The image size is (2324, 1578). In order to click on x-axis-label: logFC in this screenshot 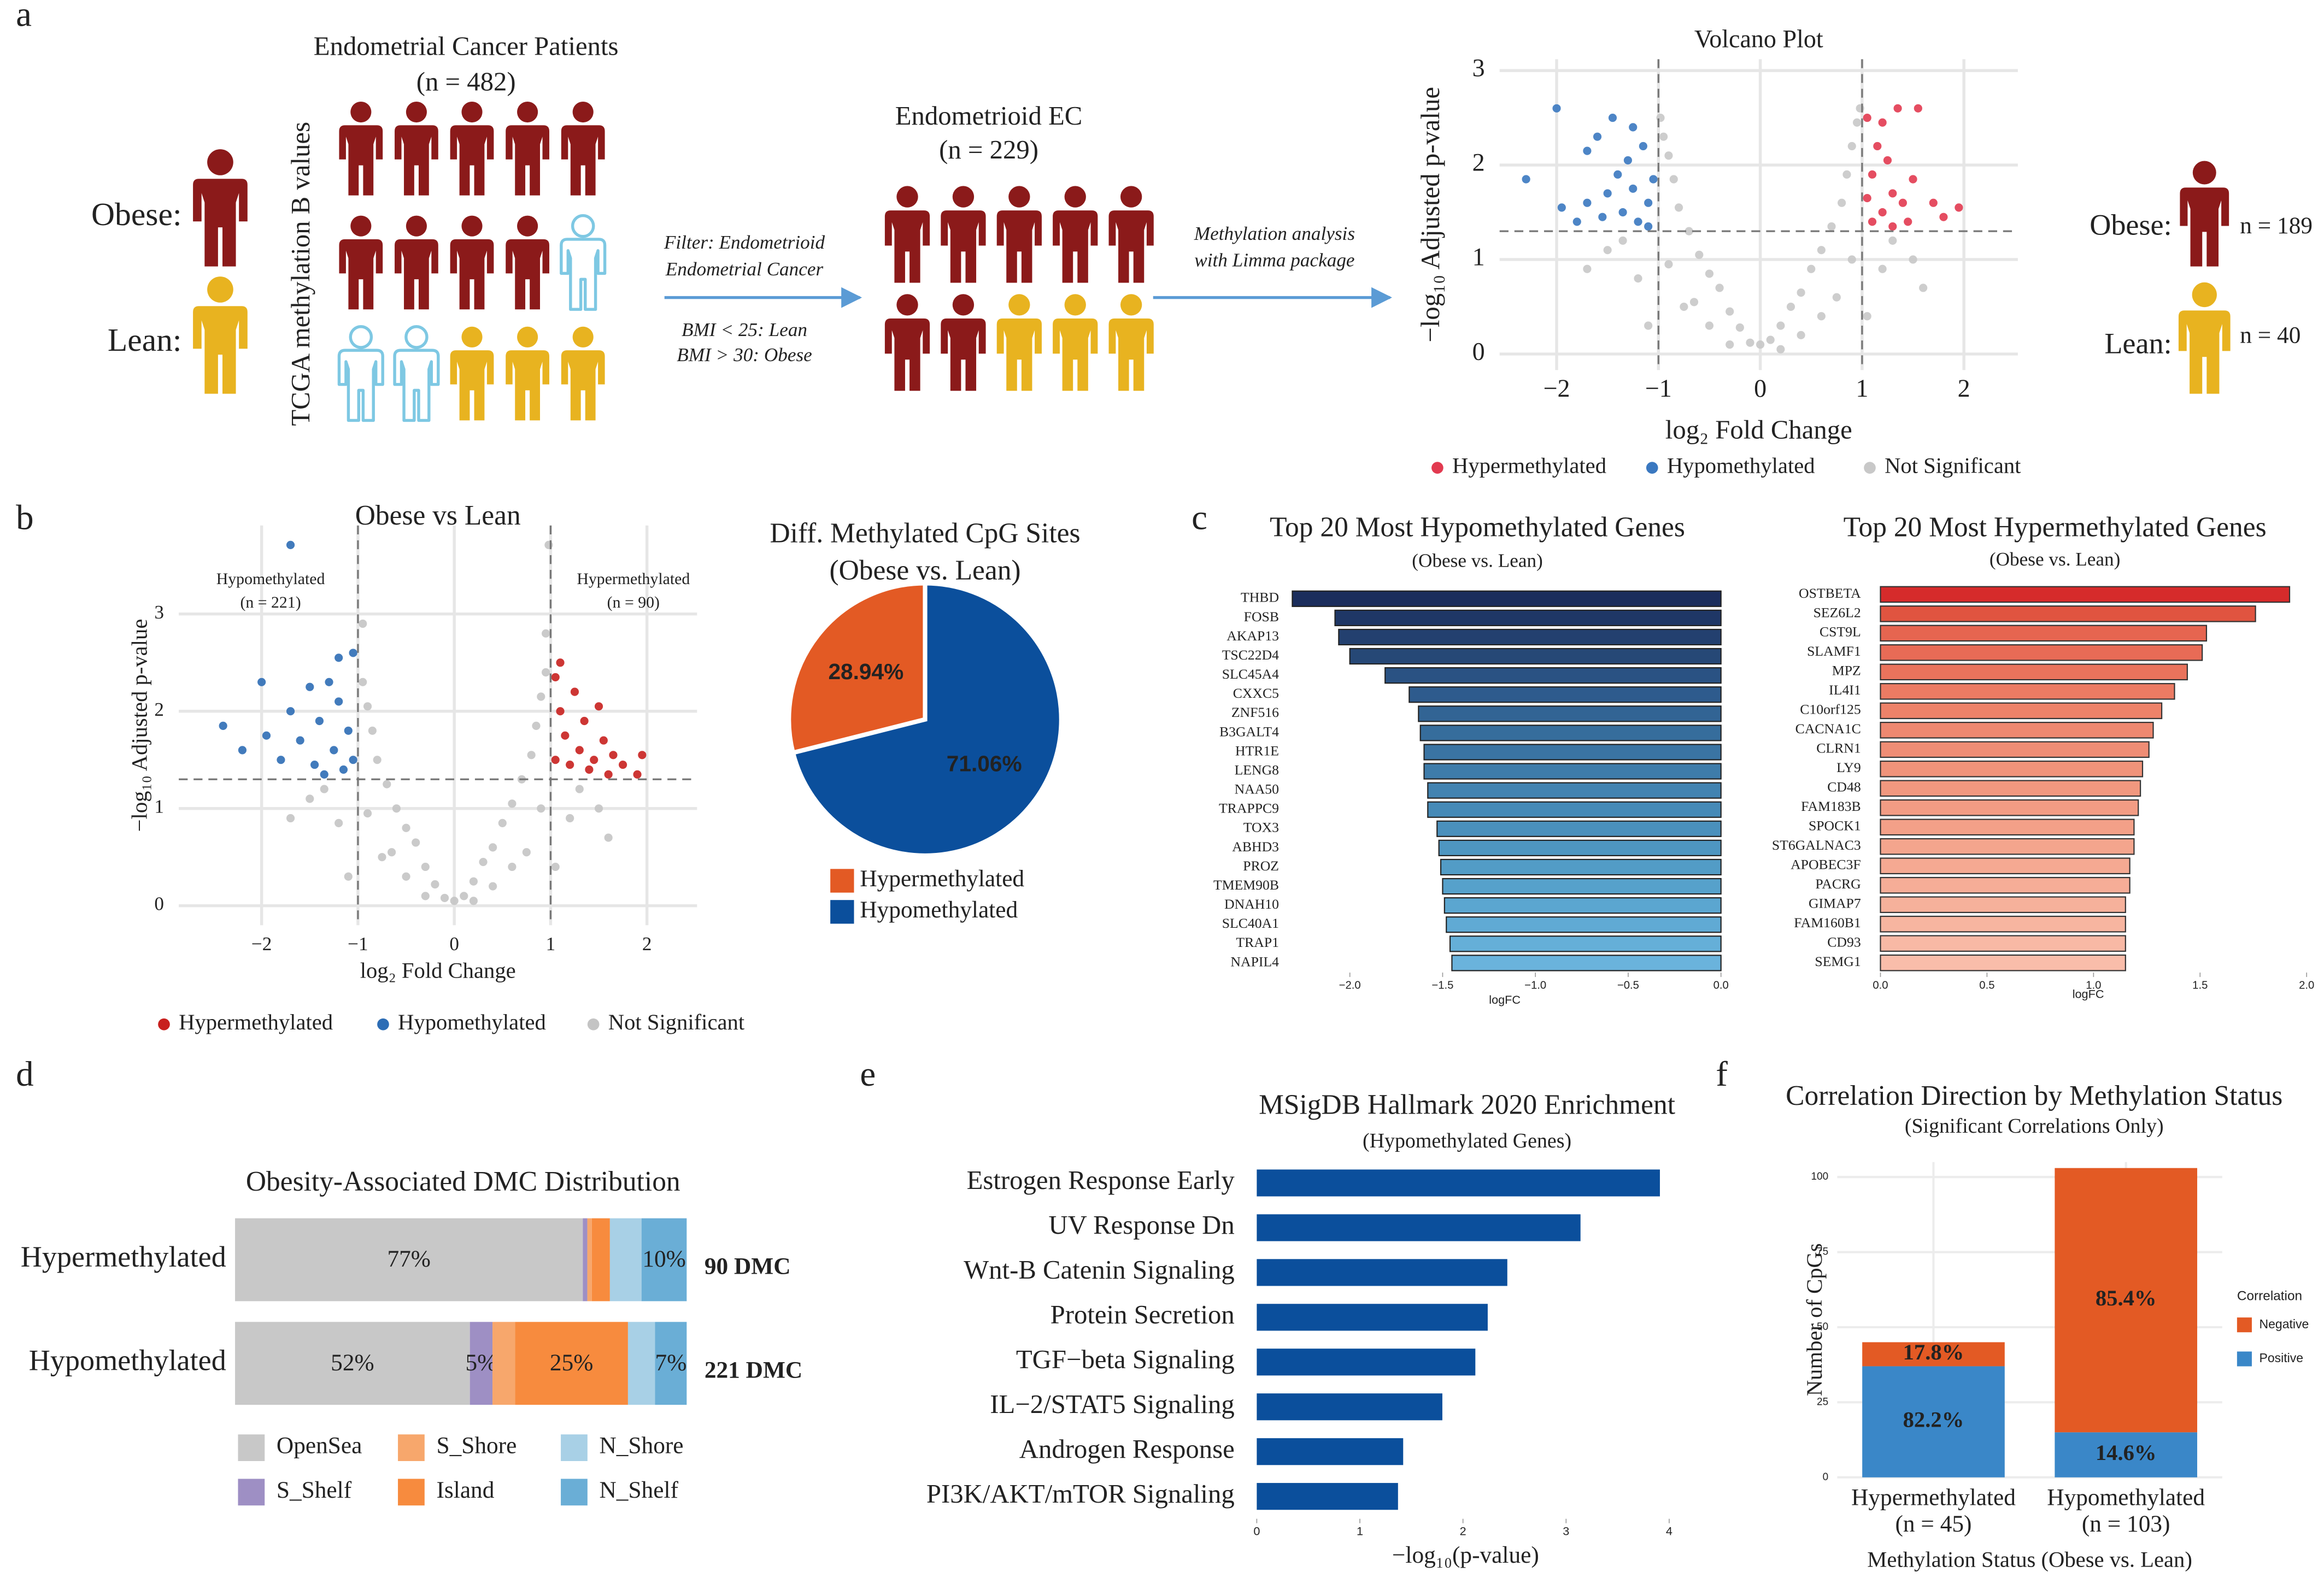, I will do `click(2088, 993)`.